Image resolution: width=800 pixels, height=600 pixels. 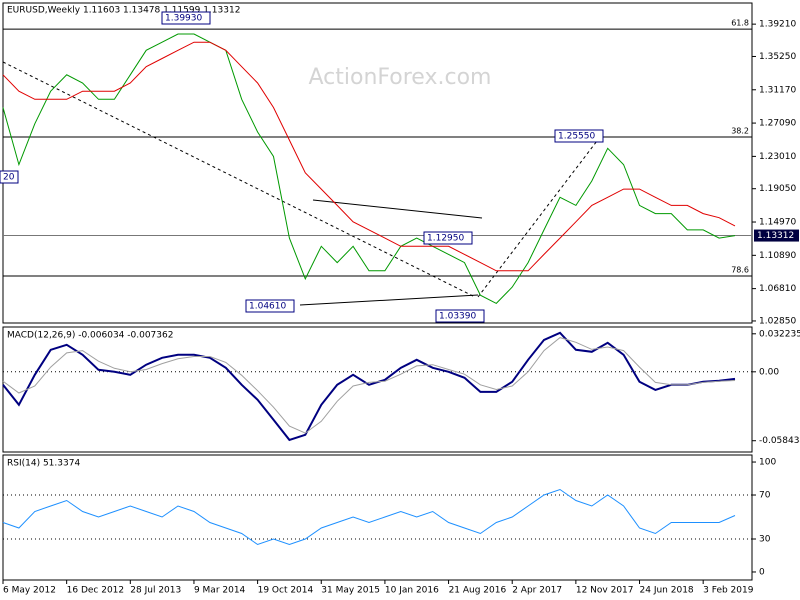 What do you see at coordinates (777, 256) in the screenshot?
I see `y-tick-label: 1.10890` at bounding box center [777, 256].